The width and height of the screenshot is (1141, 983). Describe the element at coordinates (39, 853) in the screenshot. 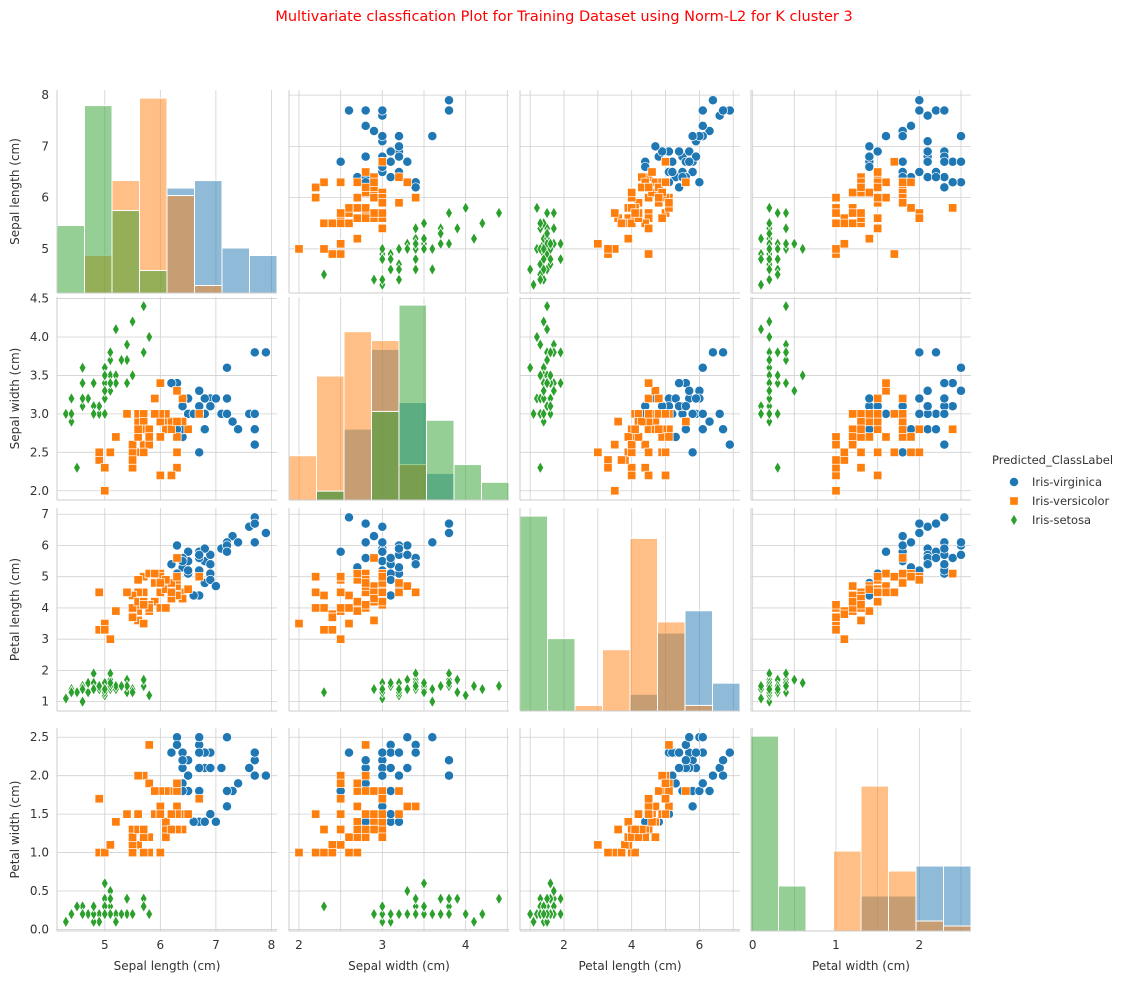

I see `y-tick-label: 1.0` at that location.